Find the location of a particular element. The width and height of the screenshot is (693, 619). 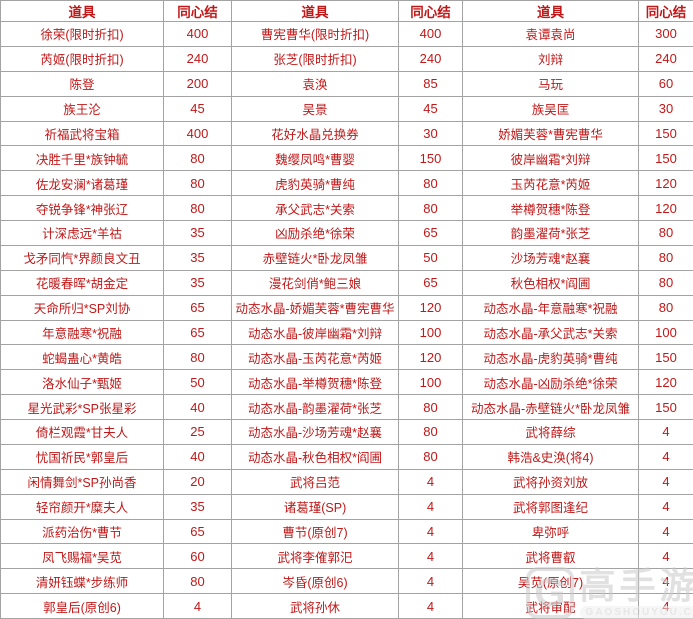

table-row: 计深虑远*羊祜 35 凶励杀绝*徐荣 65 韵墨濯荷*张芝 80 is located at coordinates (346, 233).